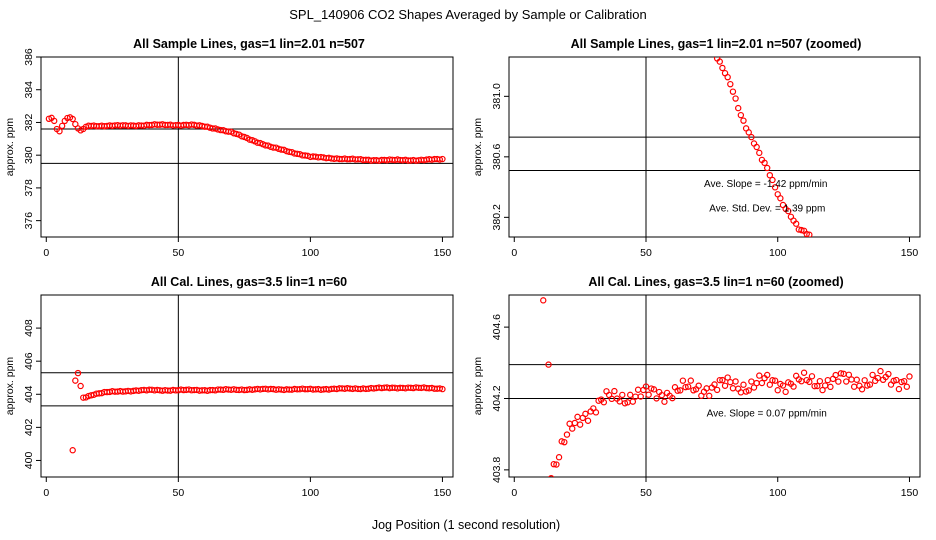  I want to click on y-tick-label: 402, so click(29, 427).